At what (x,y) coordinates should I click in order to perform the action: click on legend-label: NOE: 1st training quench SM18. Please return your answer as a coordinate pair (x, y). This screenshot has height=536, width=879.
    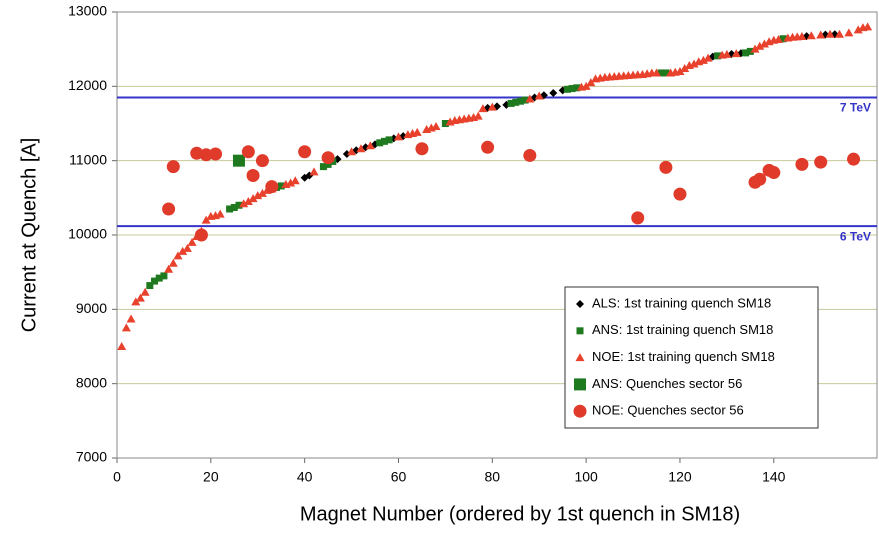
    Looking at the image, I should click on (683, 356).